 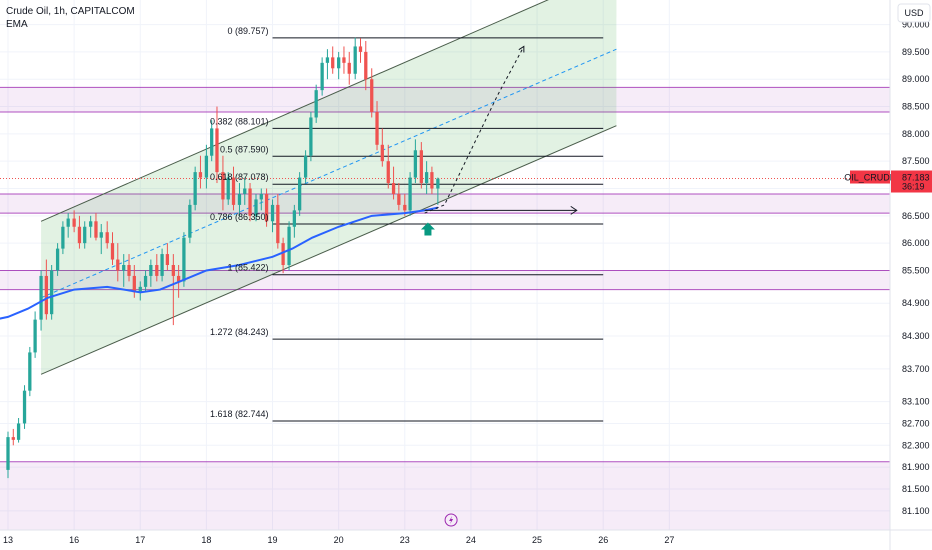 I want to click on price-tick-label: 84.300, so click(x=916, y=336).